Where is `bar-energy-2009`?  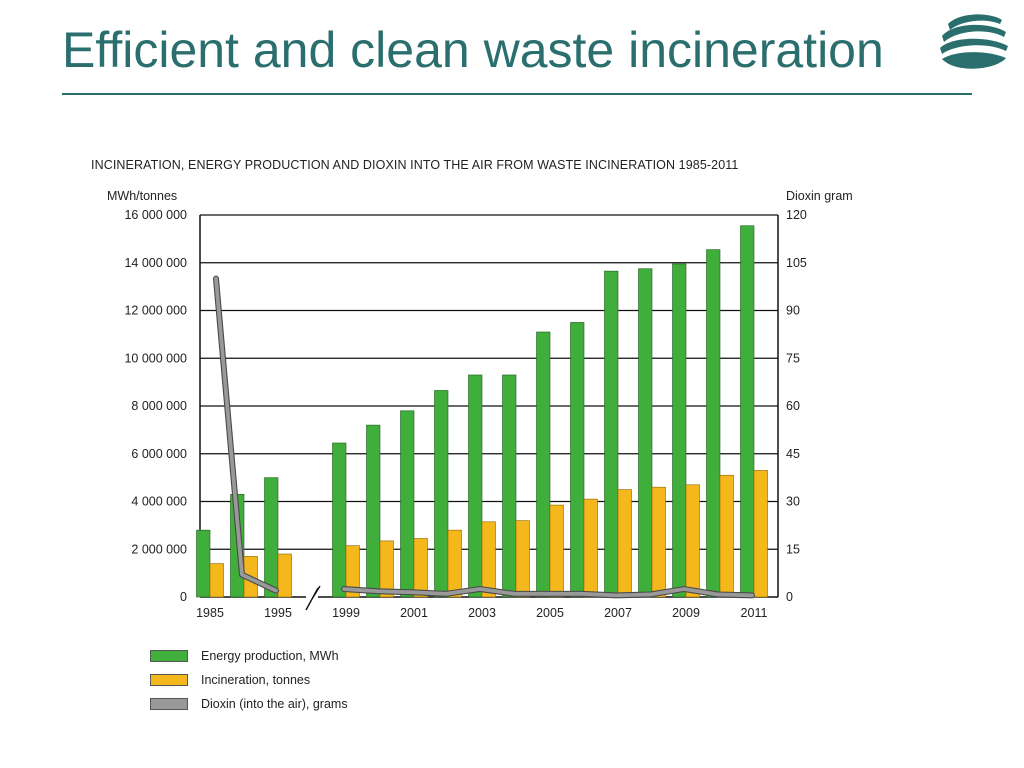 bar-energy-2009 is located at coordinates (679, 430).